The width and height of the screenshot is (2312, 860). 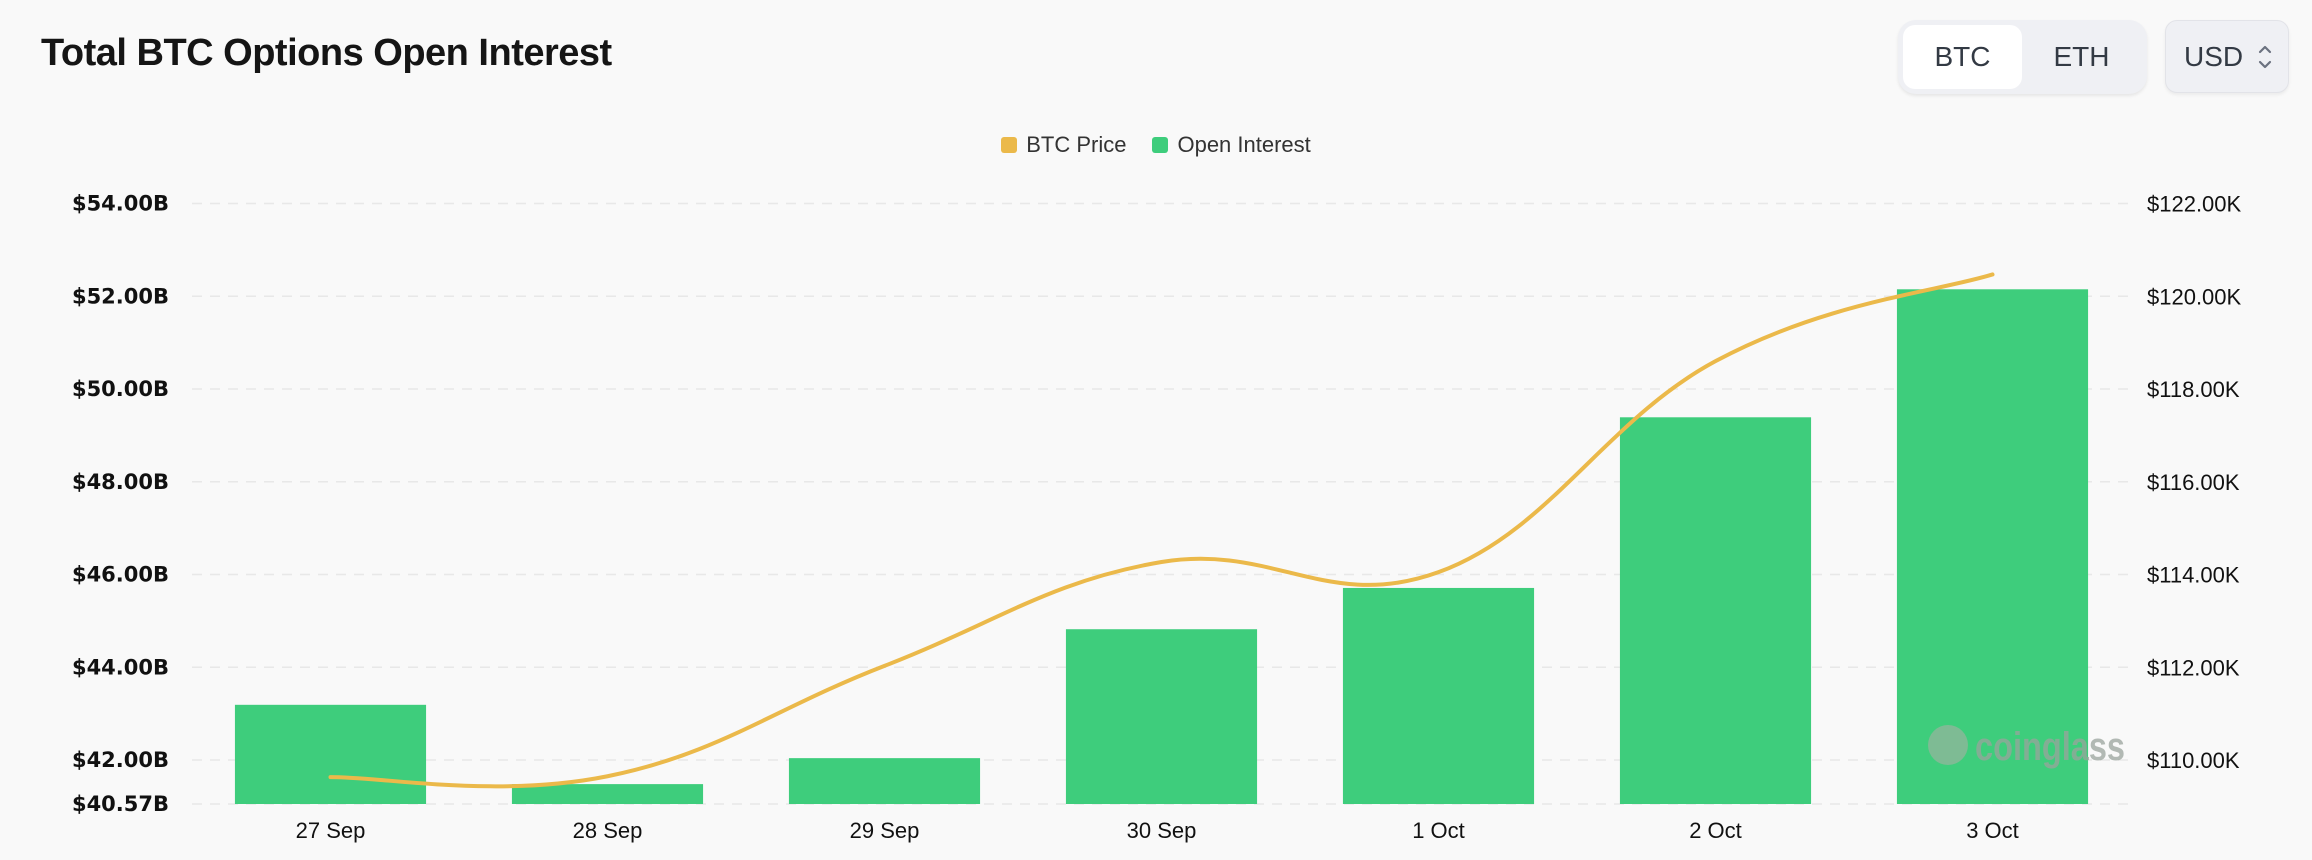 I want to click on page-title: Total BTC Options Open Interest, so click(x=326, y=53).